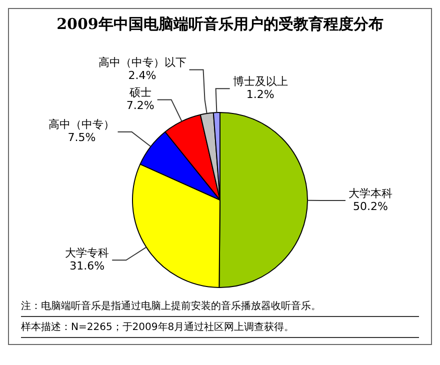  I want to click on data-label: 1.2%, so click(260, 94).